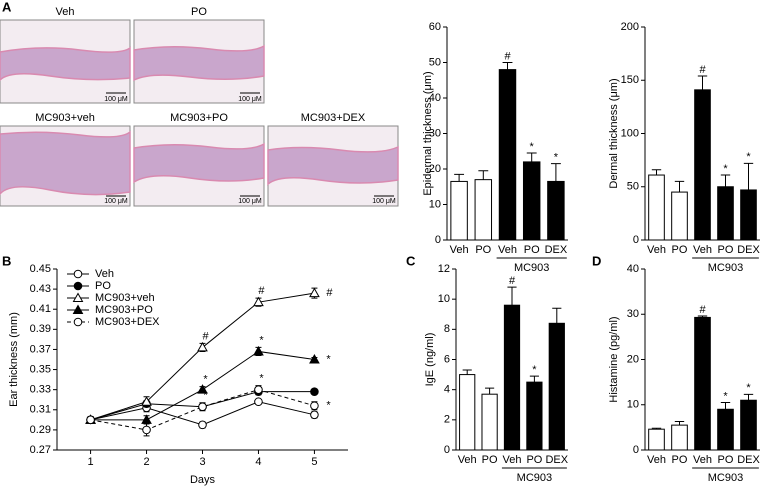  Describe the element at coordinates (6, 260) in the screenshot. I see `panel-label: B` at that location.